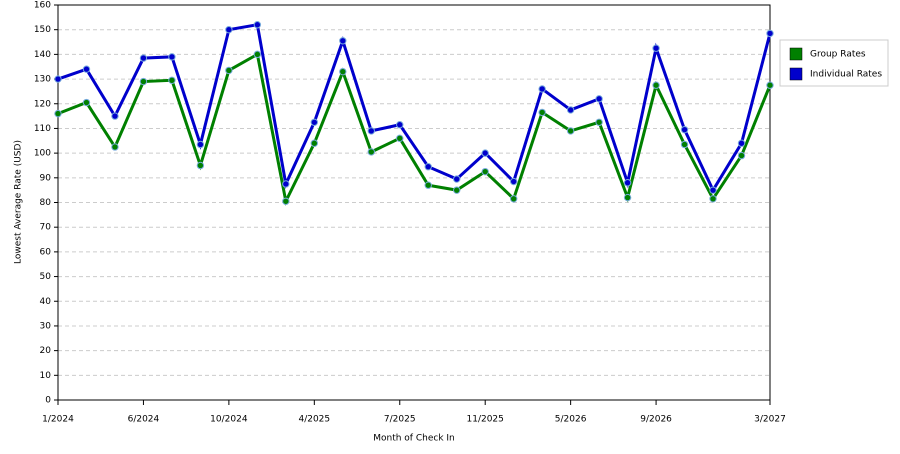 The image size is (900, 454). Describe the element at coordinates (19, 202) in the screenshot. I see `y-axis-label: Lowest Average Rate (USD)` at that location.